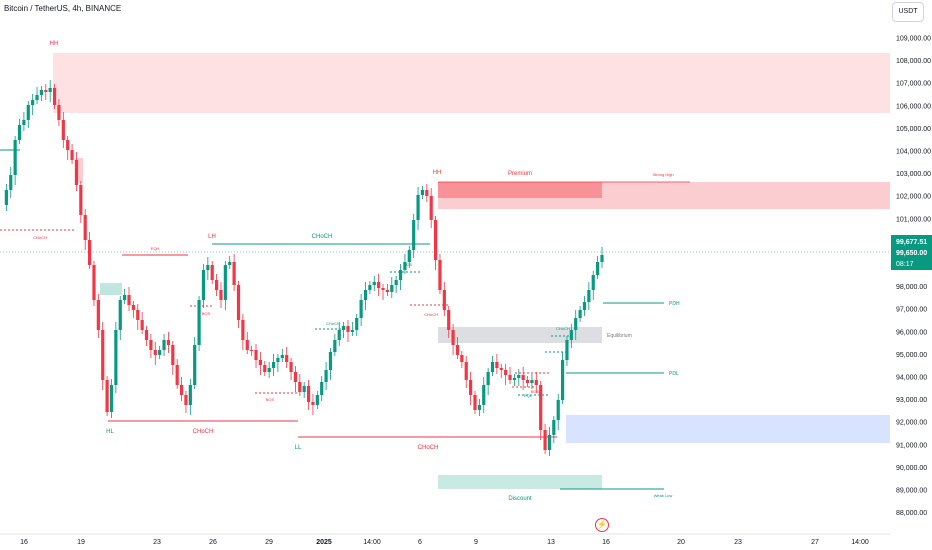  I want to click on candle-countdown: 08:17, so click(905, 264).